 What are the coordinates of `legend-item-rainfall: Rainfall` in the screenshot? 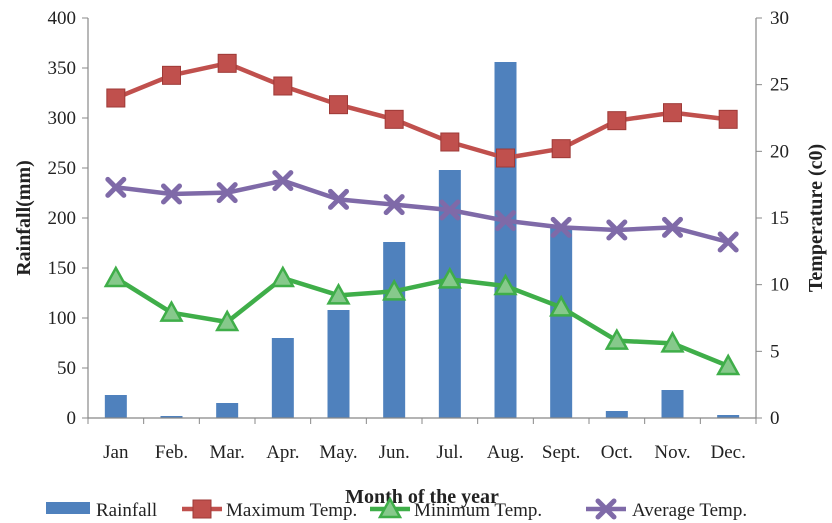 It's located at (101, 510).